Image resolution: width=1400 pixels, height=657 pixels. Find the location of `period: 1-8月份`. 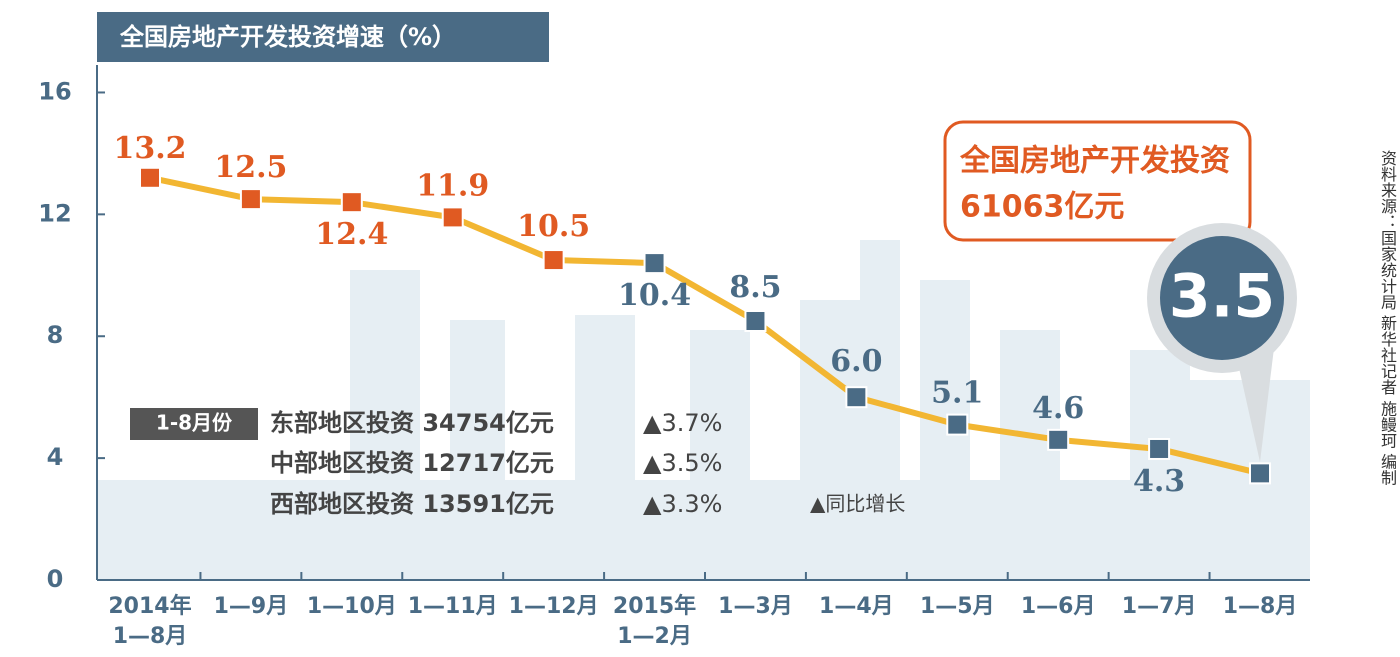

period: 1-8月份 is located at coordinates (194, 423).